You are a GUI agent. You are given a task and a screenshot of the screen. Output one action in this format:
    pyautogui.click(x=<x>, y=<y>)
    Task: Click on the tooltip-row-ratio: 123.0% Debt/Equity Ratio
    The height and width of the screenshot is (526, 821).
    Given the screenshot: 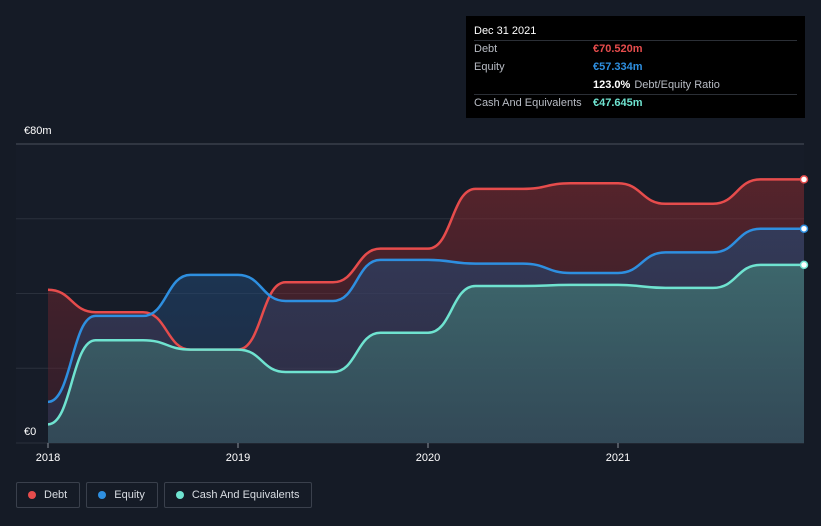 What is the action you would take?
    pyautogui.click(x=635, y=85)
    